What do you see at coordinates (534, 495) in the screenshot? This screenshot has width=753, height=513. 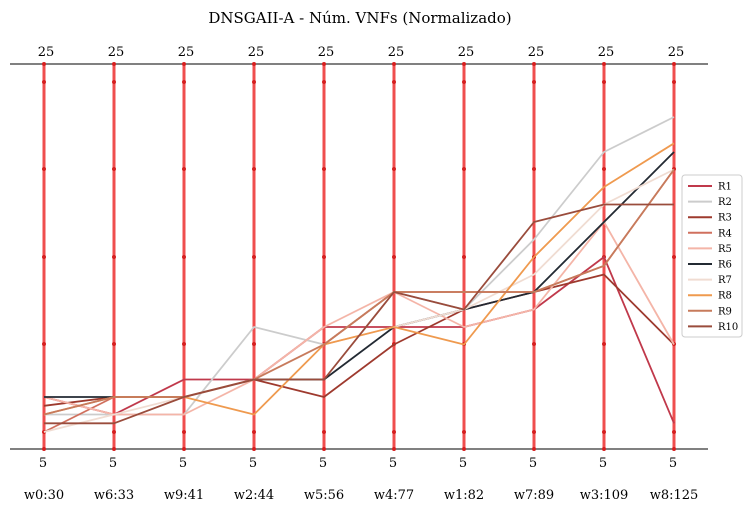 I see `axis-category-label: w7:89` at bounding box center [534, 495].